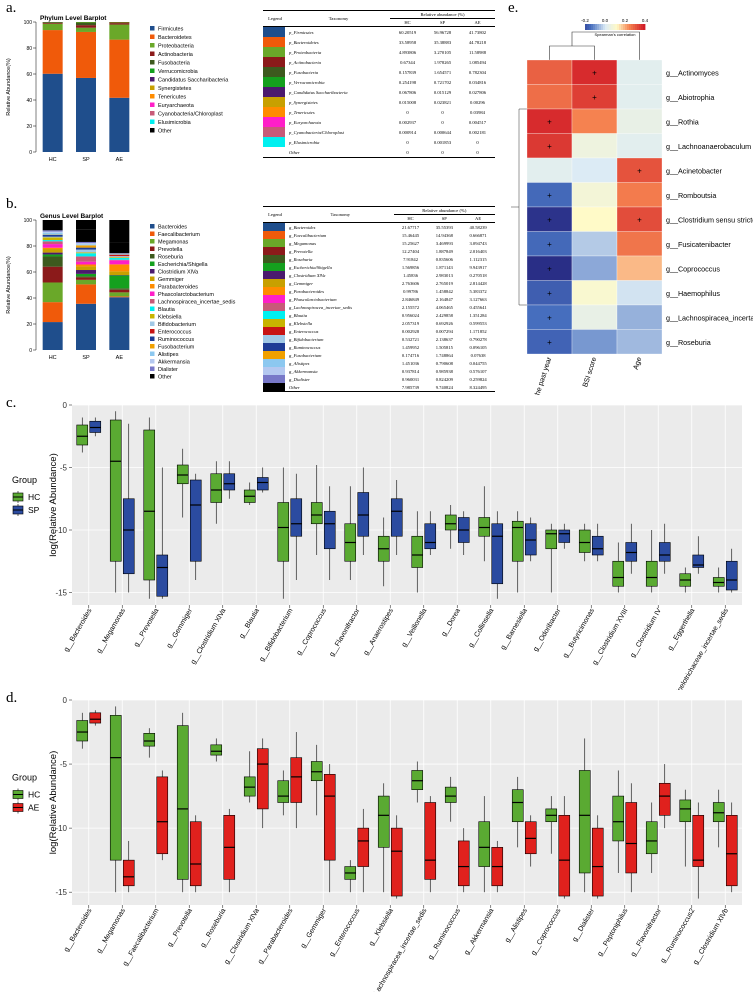 Image resolution: width=755 pixels, height=992 pixels. What do you see at coordinates (444, 299) in the screenshot?
I see `sp-value: 2.164847` at bounding box center [444, 299].